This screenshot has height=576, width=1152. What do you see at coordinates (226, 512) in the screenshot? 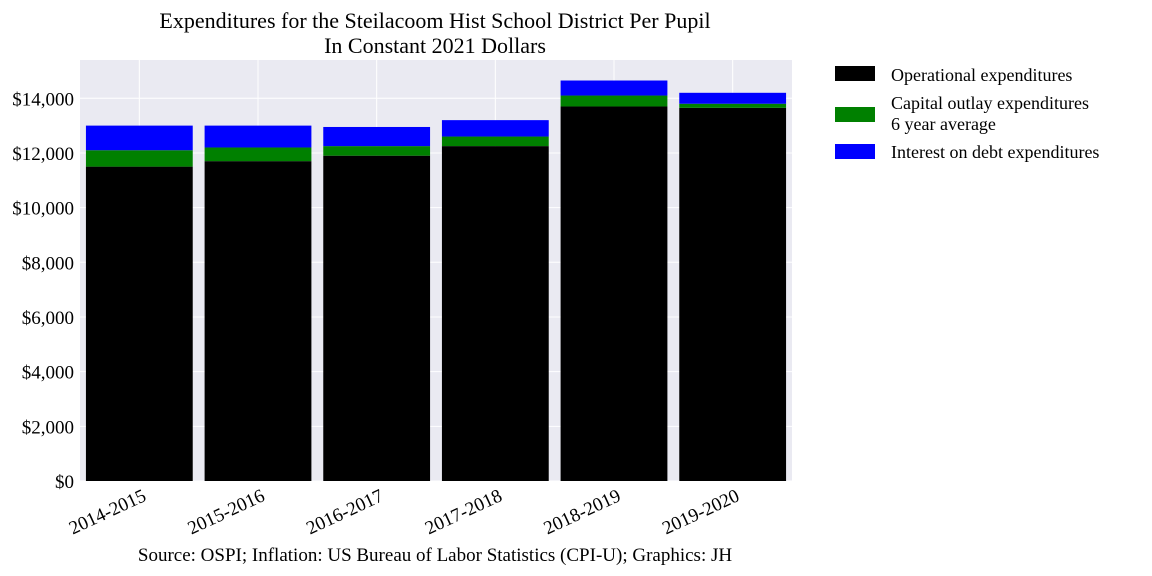
I see `x-tick-label: 2015-2016` at bounding box center [226, 512].